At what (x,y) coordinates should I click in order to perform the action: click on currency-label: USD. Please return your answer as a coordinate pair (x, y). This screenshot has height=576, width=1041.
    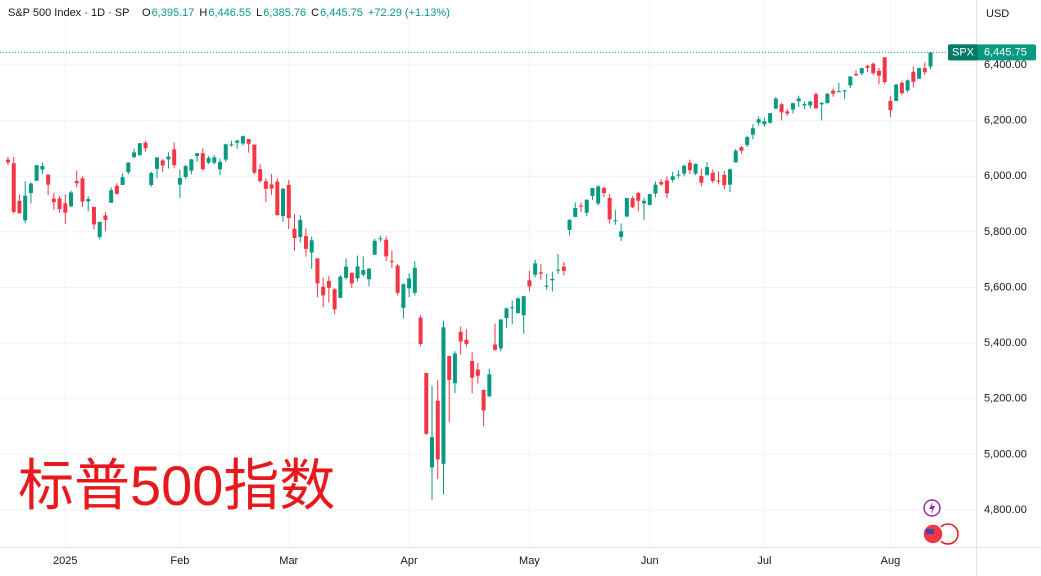
    Looking at the image, I should click on (997, 14).